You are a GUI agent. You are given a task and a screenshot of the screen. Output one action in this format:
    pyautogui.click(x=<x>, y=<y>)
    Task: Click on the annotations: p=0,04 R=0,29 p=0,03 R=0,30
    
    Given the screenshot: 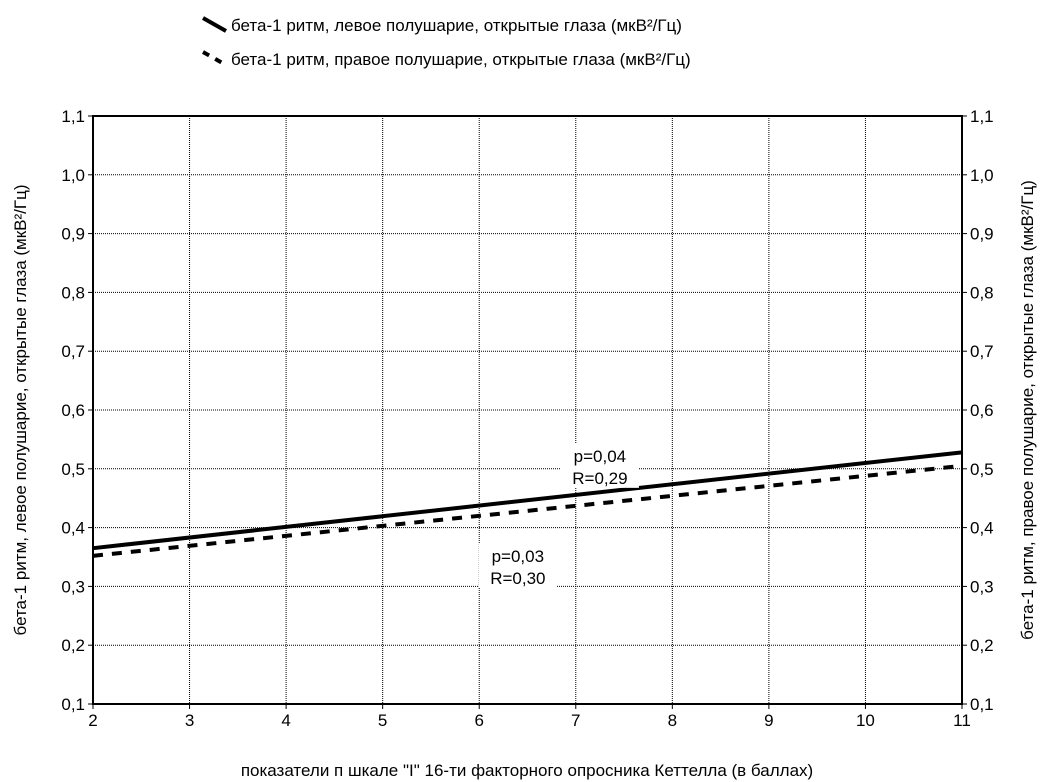 What is the action you would take?
    pyautogui.click(x=558, y=515)
    